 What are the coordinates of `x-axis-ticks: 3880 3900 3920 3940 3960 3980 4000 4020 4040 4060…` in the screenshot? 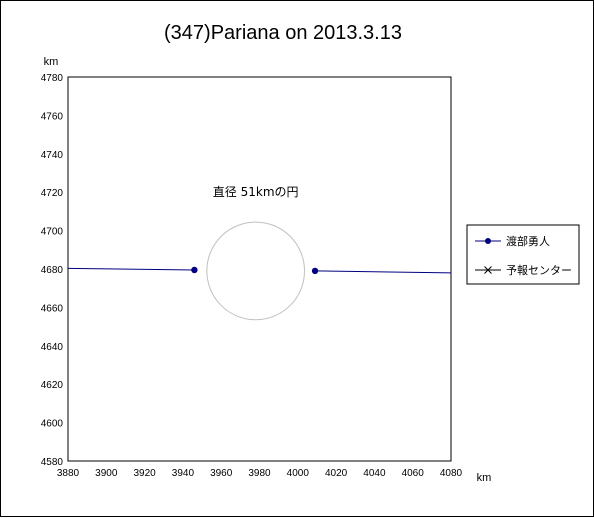 It's located at (260, 473).